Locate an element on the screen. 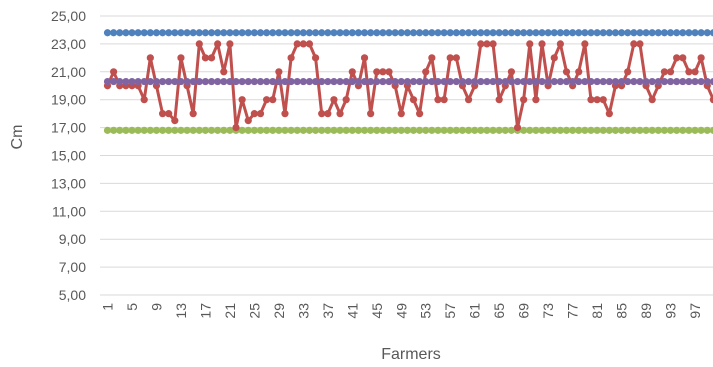 The image size is (713, 367). x-tick-label: 97 is located at coordinates (695, 311).